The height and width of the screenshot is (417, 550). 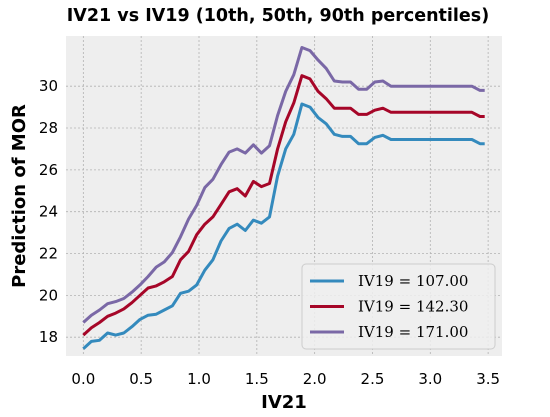 I want to click on x-tick-label: 3.0, so click(x=430, y=379).